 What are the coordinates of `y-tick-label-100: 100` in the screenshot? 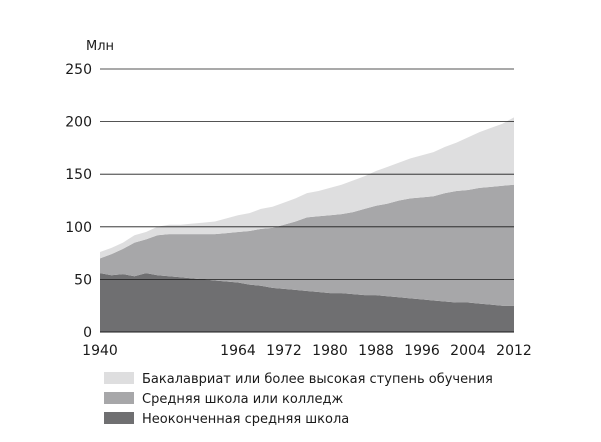 It's located at (78, 228).